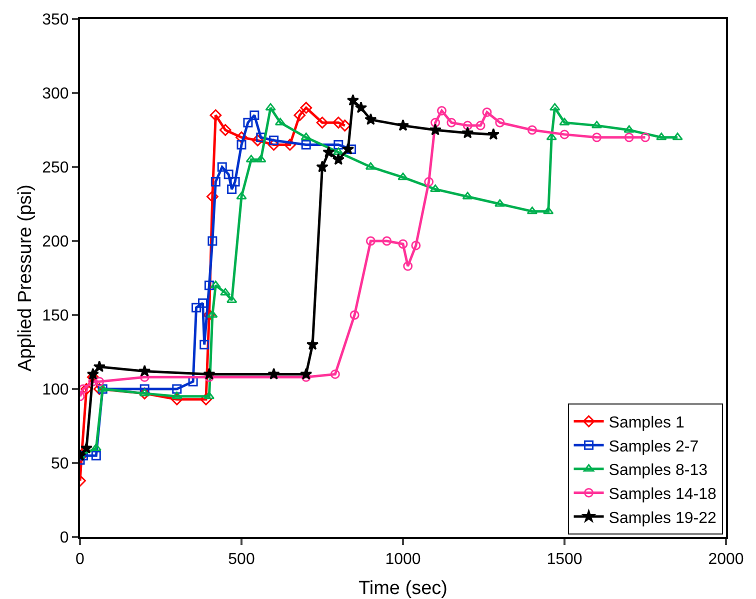 This screenshot has height=599, width=756. Describe the element at coordinates (55, 20) in the screenshot. I see `y-tick-label: 350` at that location.